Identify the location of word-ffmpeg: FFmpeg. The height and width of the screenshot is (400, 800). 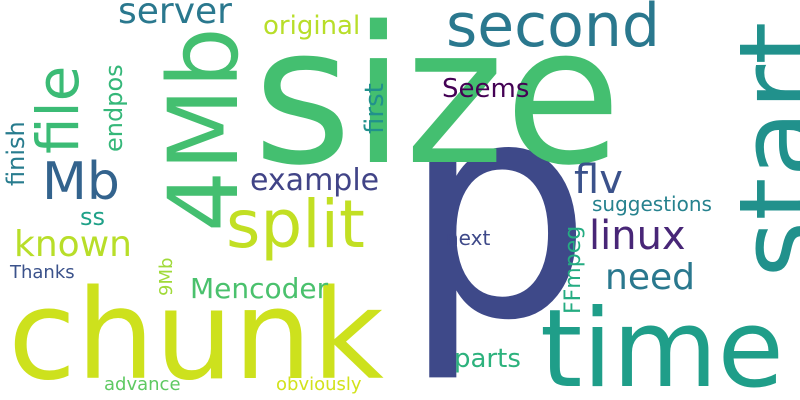
(573, 269).